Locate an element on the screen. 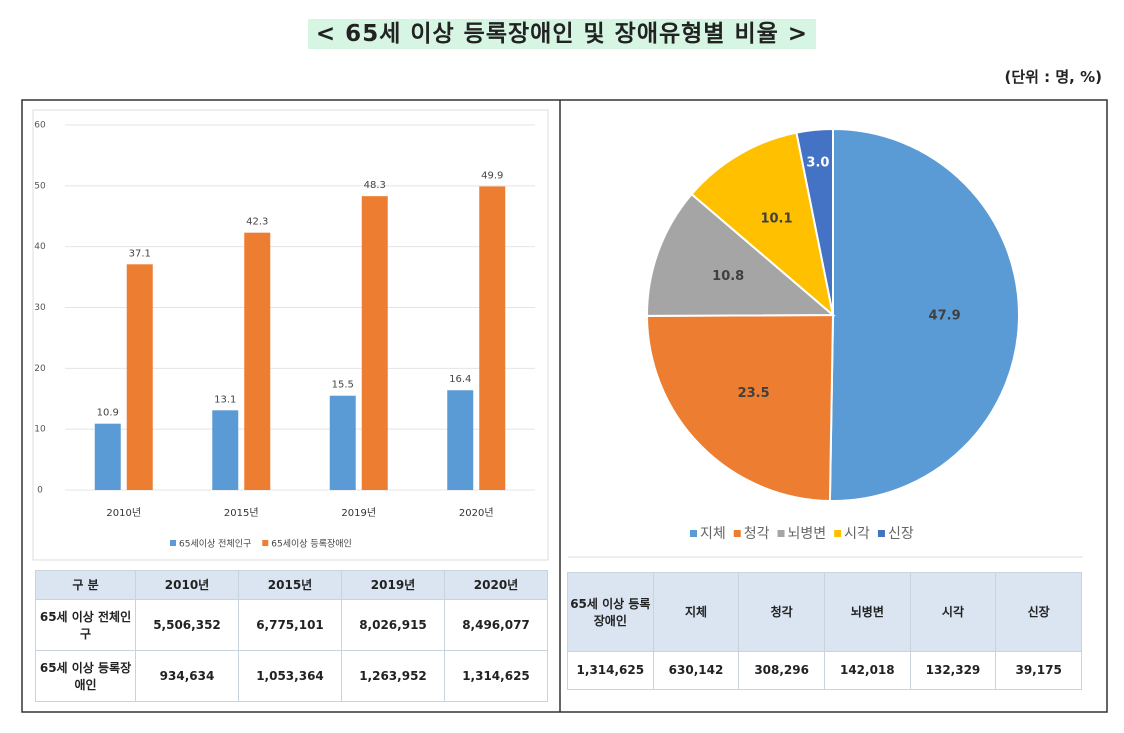 Image resolution: width=1124 pixels, height=733 pixels. table-cell: 65세 이상 전체인구 is located at coordinates (85, 624).